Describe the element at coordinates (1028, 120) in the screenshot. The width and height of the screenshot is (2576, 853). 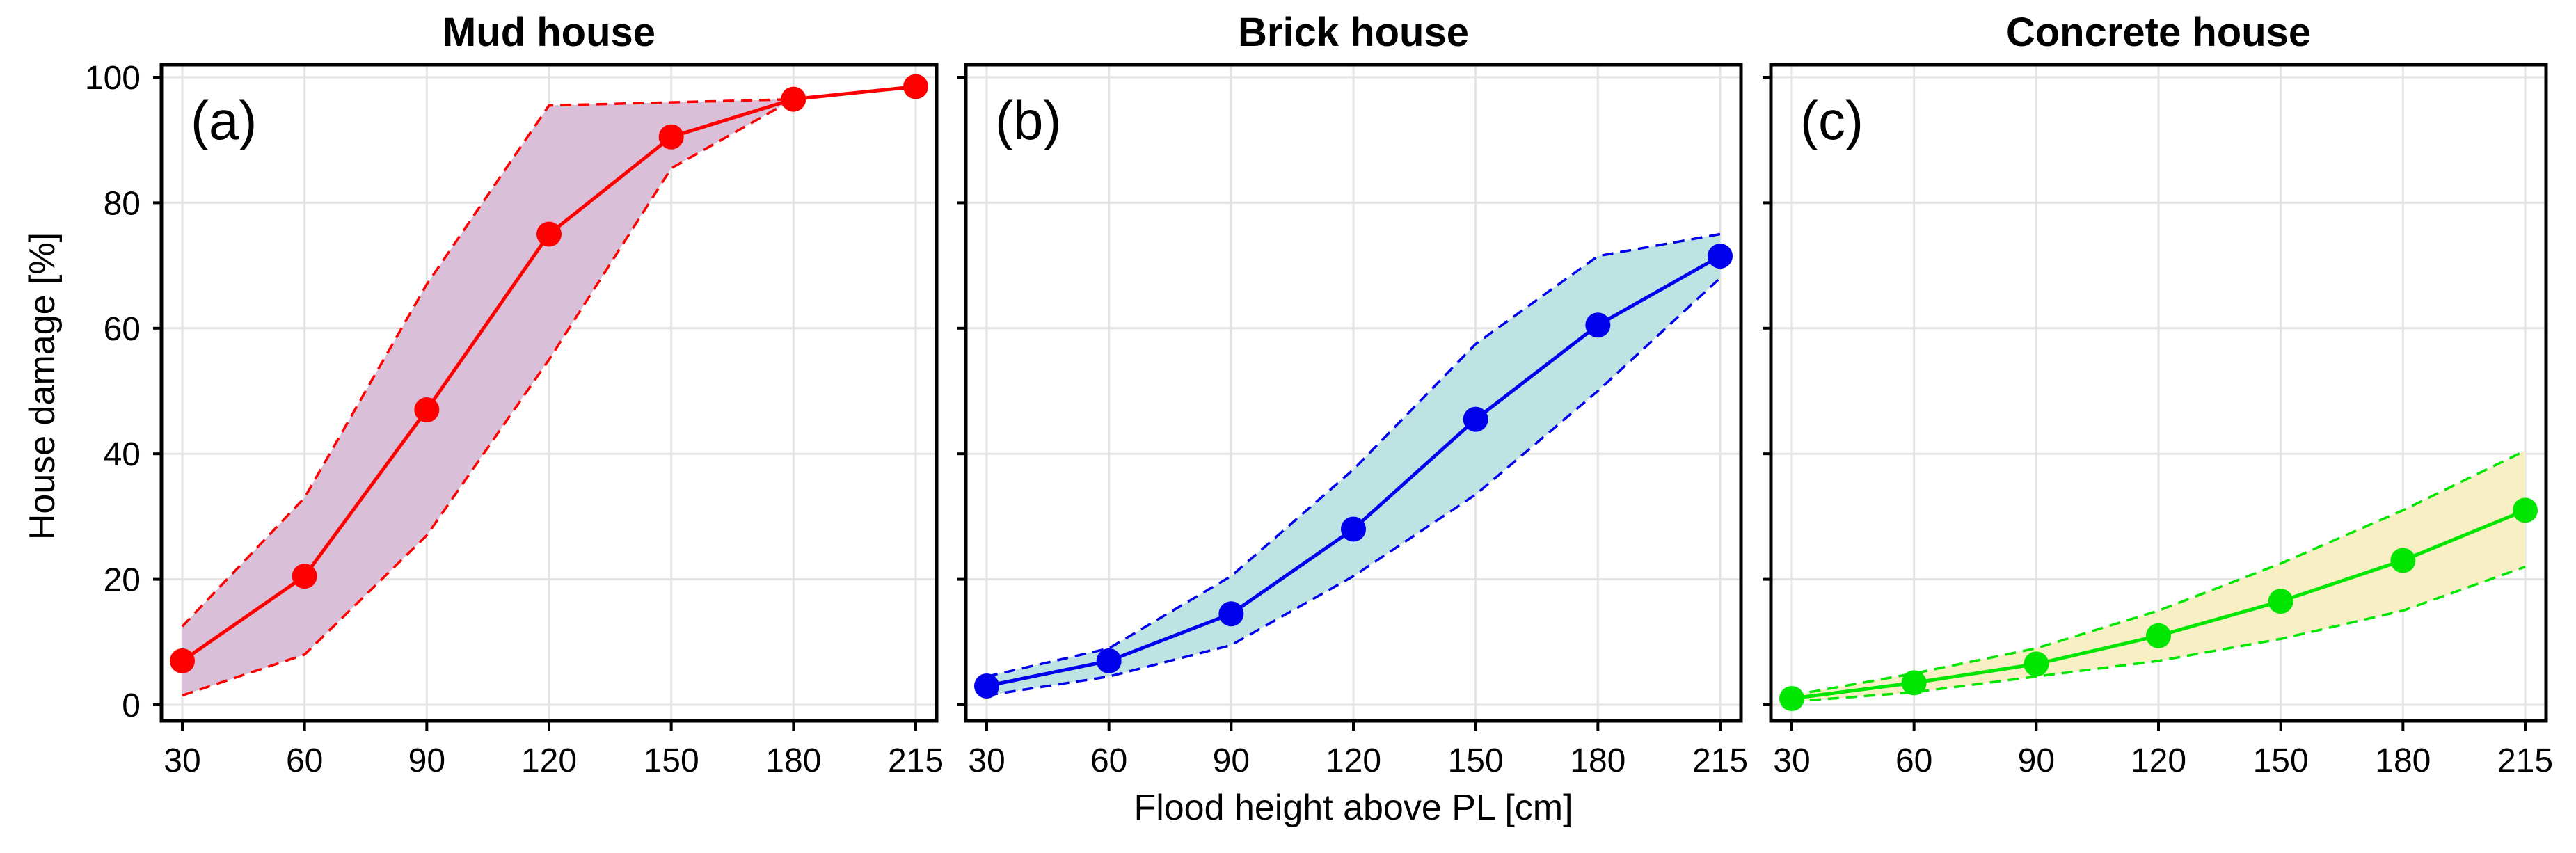
I see `panel-tag: (b)` at that location.